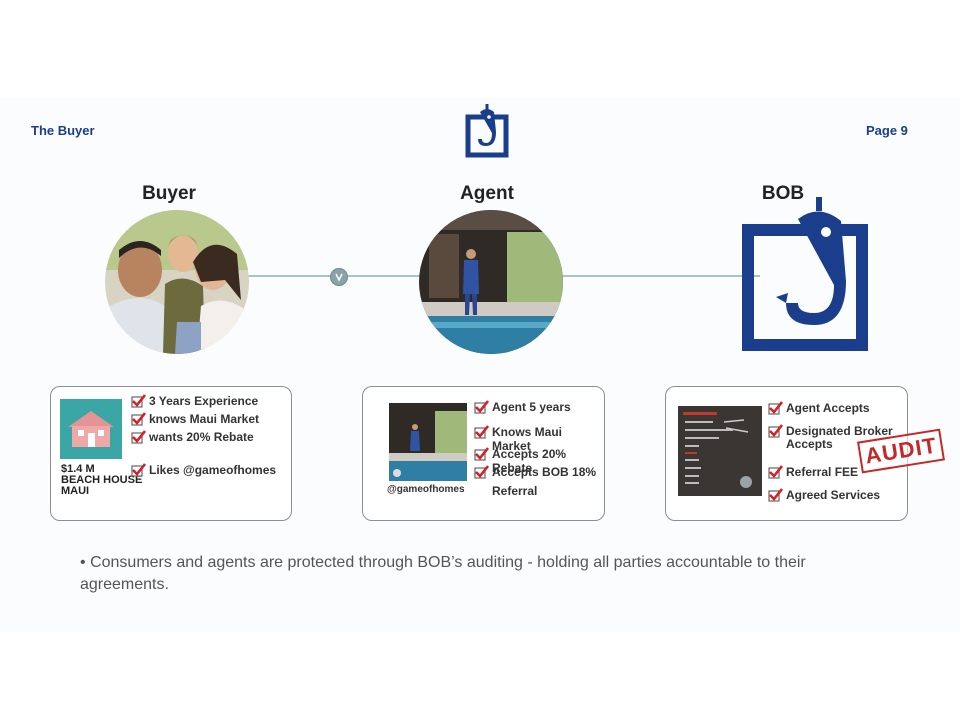 The height and width of the screenshot is (720, 960). What do you see at coordinates (783, 193) in the screenshot?
I see `bob-title: BOB` at bounding box center [783, 193].